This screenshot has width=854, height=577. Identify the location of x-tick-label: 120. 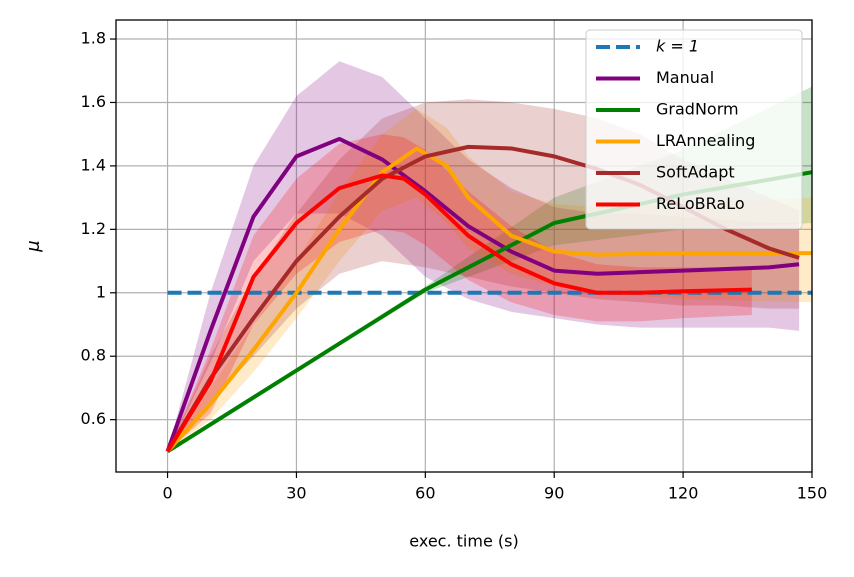
(683, 493).